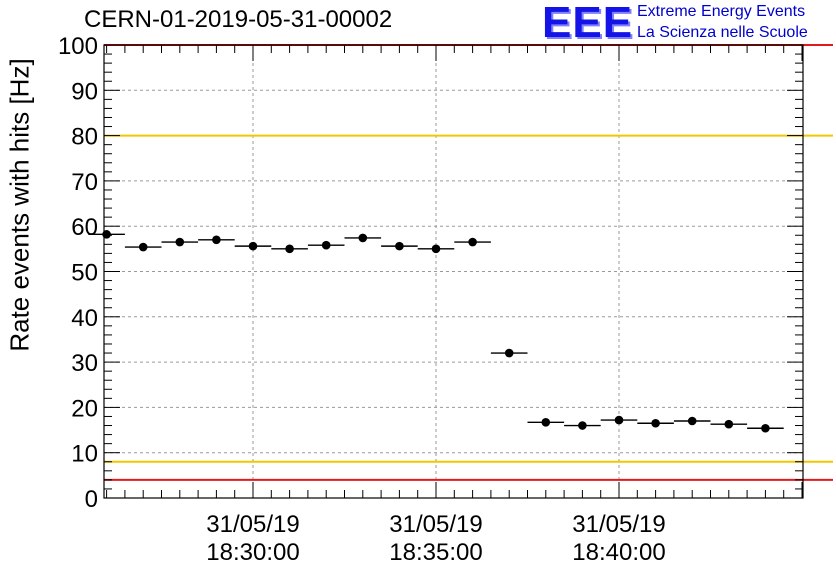 Image resolution: width=836 pixels, height=572 pixels. Describe the element at coordinates (84, 454) in the screenshot. I see `y-tick-label: 10` at that location.